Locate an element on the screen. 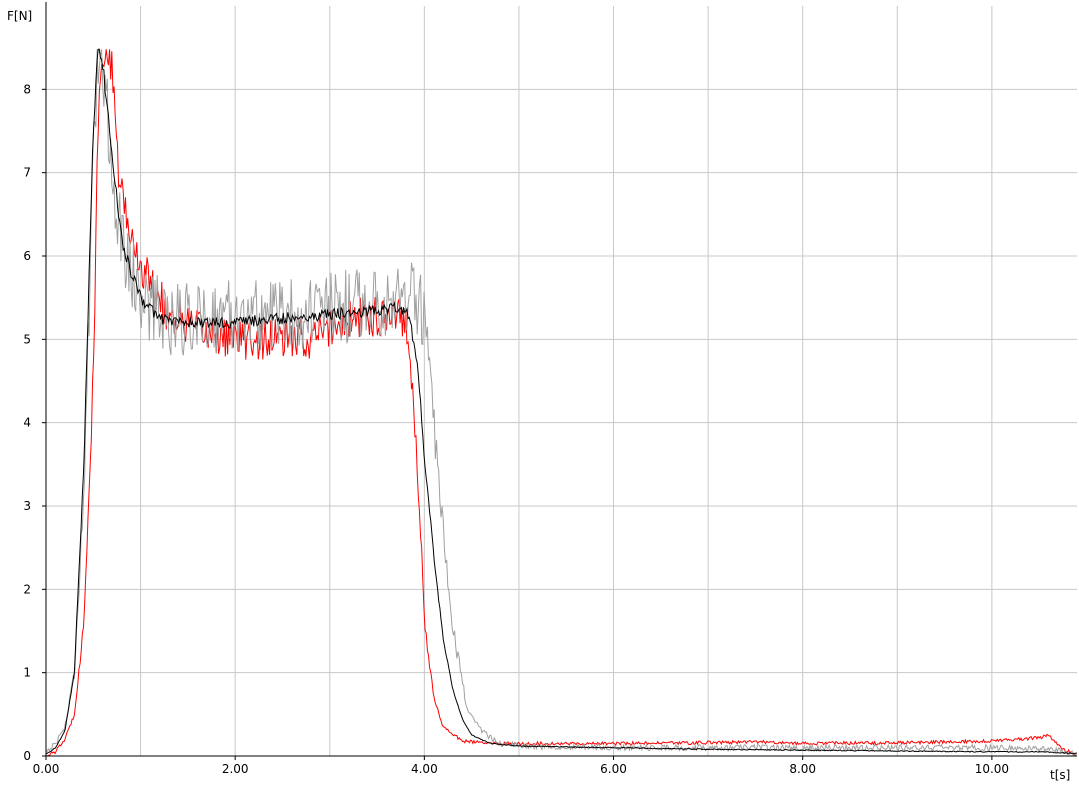 This screenshot has width=1079, height=787. x-tick-label: 2.00 is located at coordinates (235, 769).